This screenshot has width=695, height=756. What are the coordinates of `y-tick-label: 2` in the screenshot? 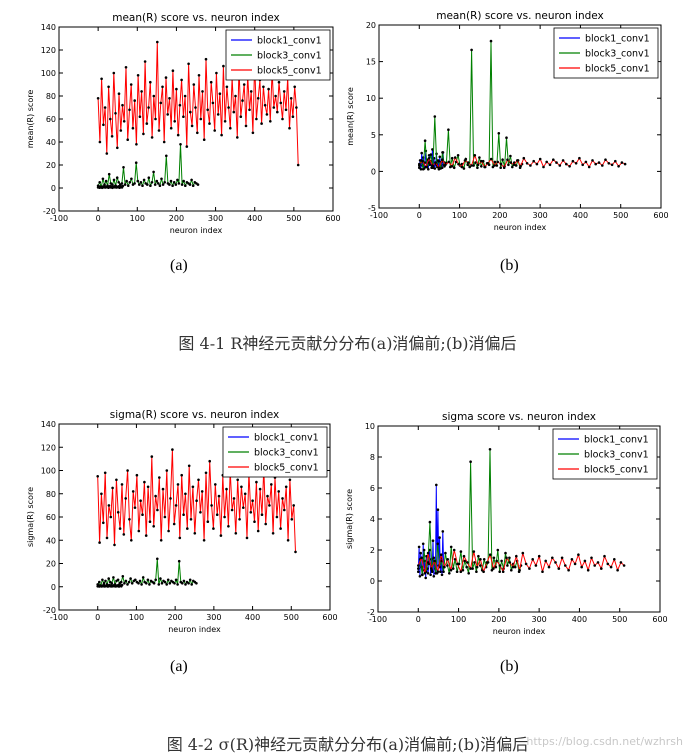 It's located at (372, 550).